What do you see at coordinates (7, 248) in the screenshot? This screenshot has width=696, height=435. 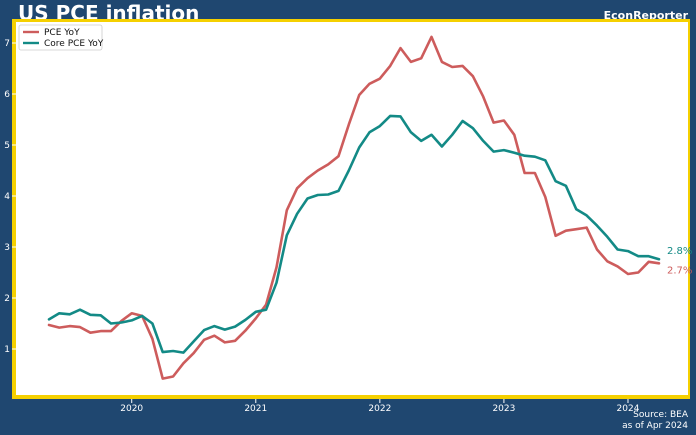 I see `y-tick-label: 3` at bounding box center [7, 248].